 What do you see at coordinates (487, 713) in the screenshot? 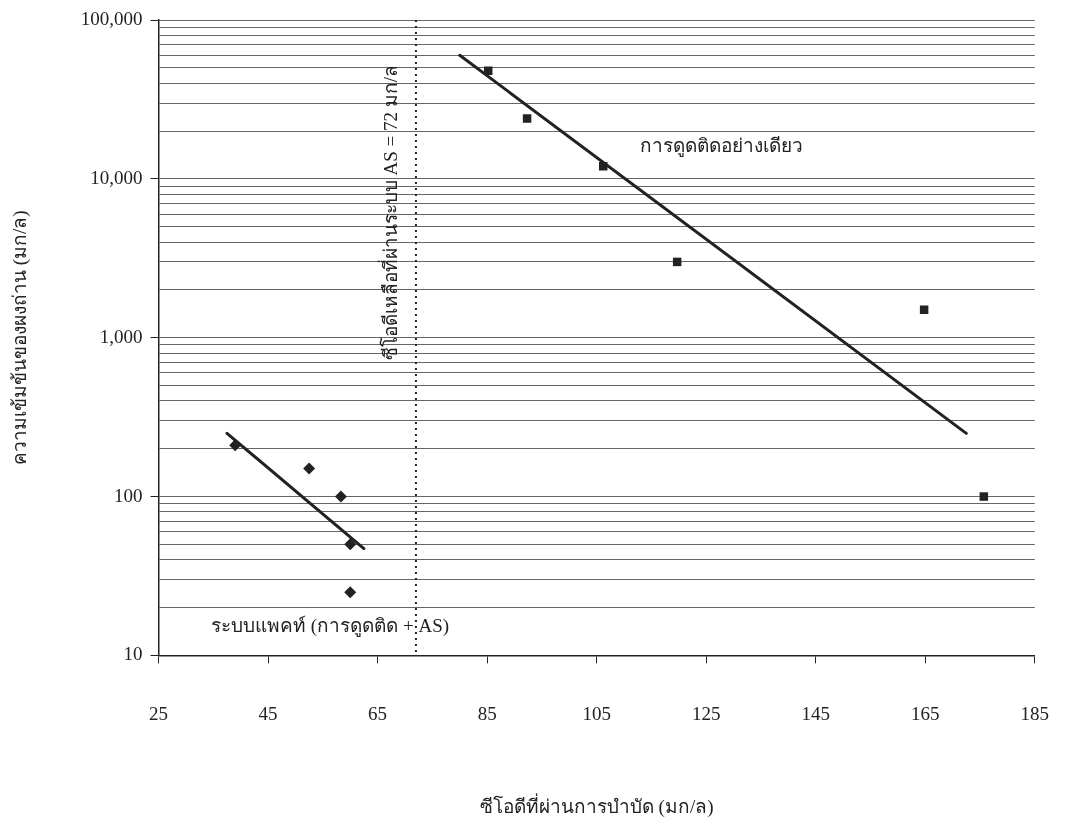
I see `x-tick-label: 85` at bounding box center [487, 713].